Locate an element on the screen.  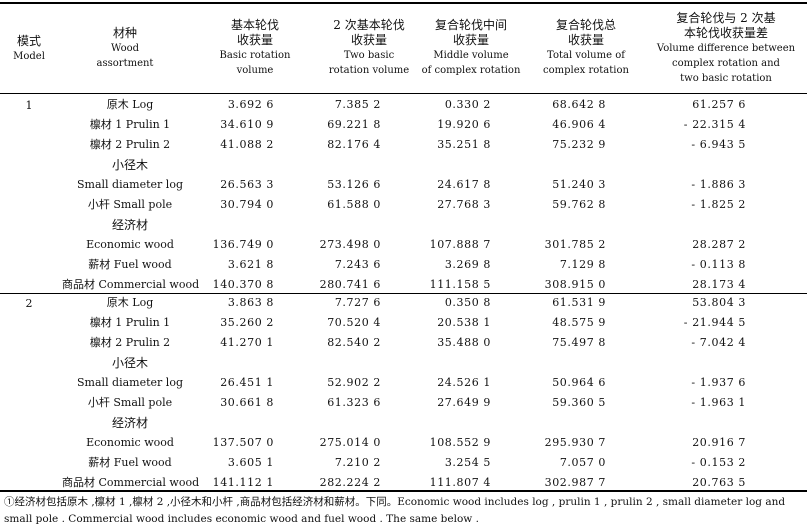
basic-value: 137.507 0 is located at coordinates (243, 442).